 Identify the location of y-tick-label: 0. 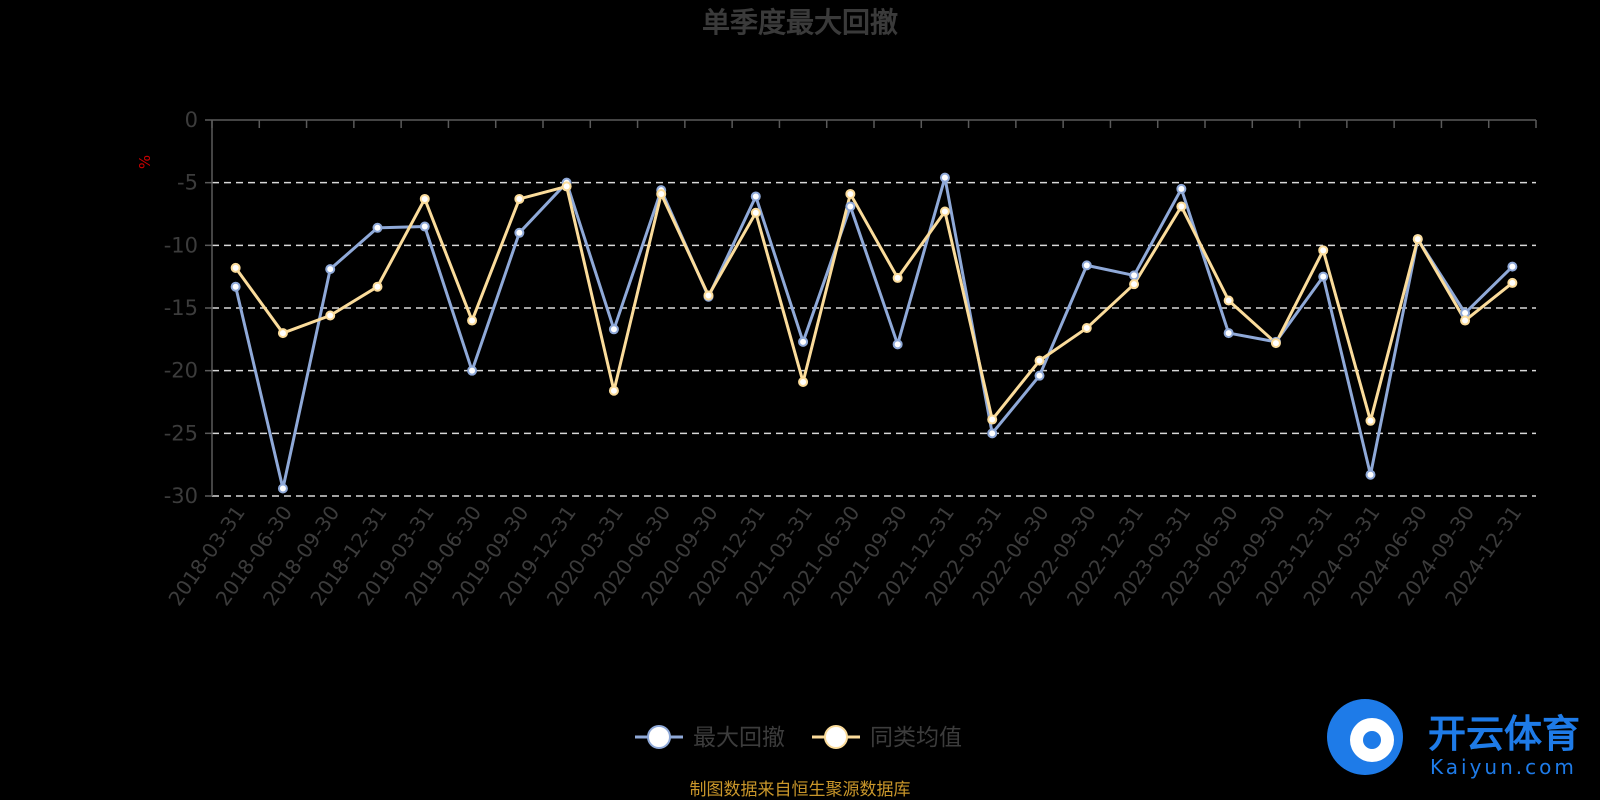
(191, 120).